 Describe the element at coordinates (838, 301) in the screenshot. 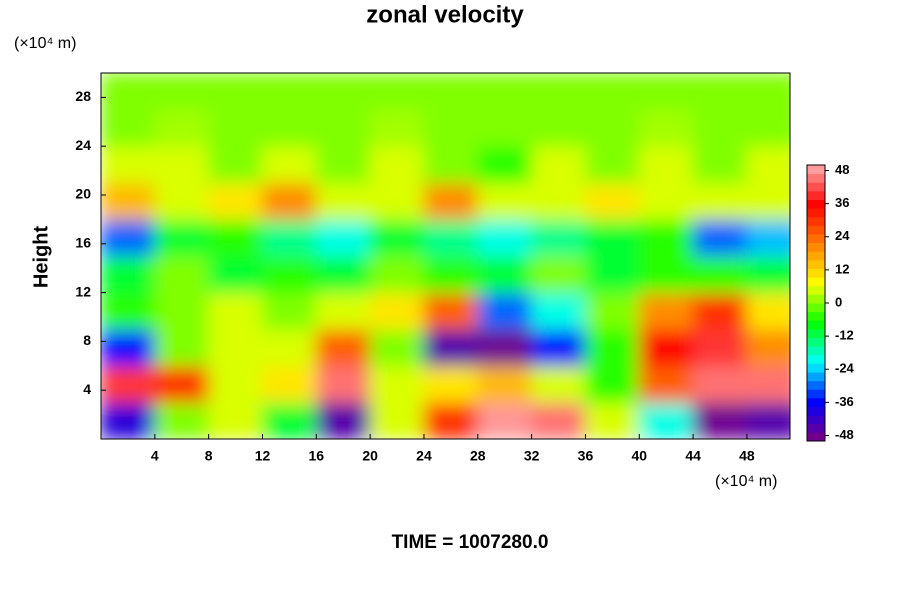

I see `colorbar-tick-label: 0` at that location.